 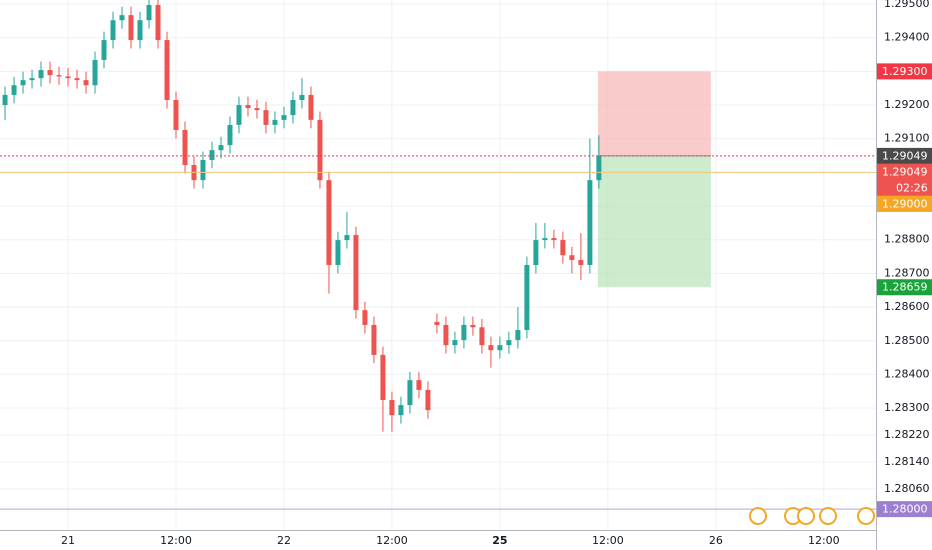 I want to click on y-tick-label: 1.28400, so click(x=907, y=373).